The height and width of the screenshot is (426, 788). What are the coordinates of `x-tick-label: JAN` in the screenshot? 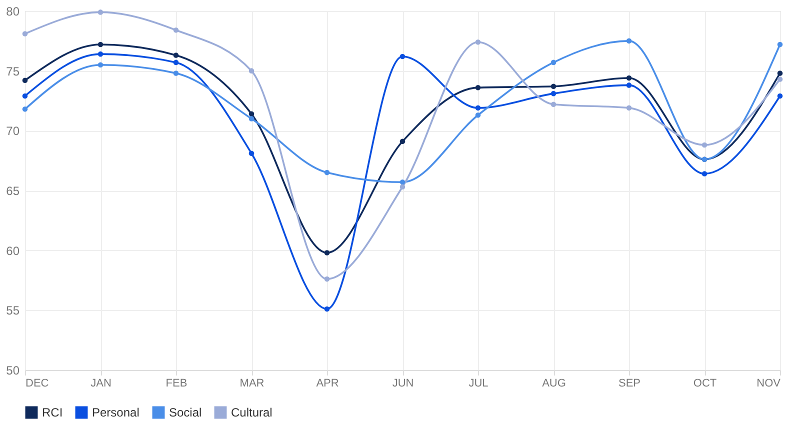 It's located at (101, 384).